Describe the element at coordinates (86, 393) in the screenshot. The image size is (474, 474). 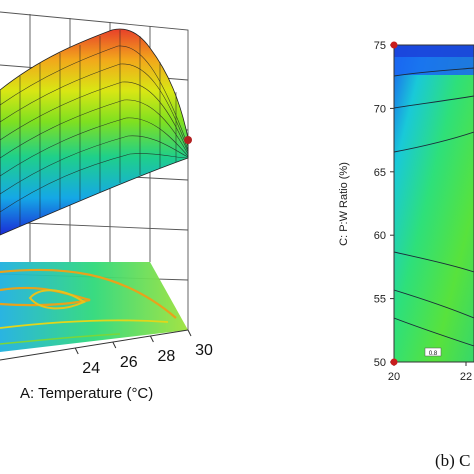
I see `x-axis-label: A: Temperature (°C)` at that location.